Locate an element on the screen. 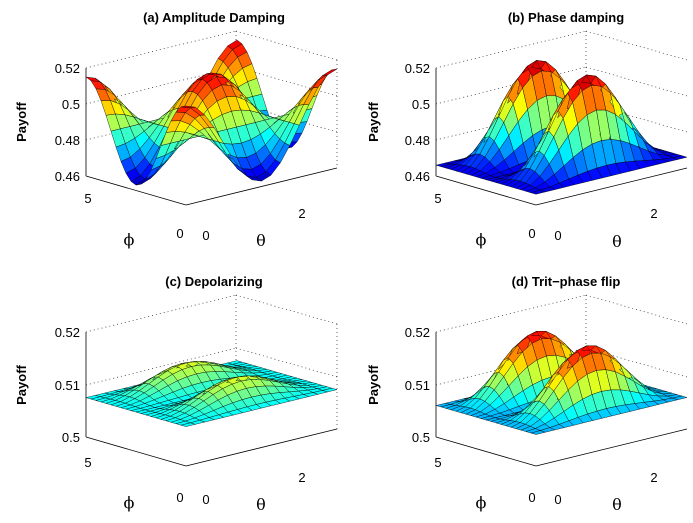 The image size is (693, 523). panel-d-y-label: ϕ is located at coordinates (481, 502).